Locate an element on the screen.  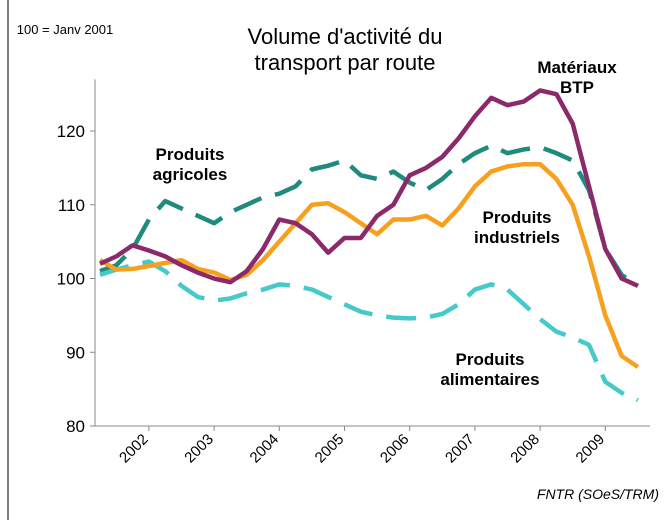
chart-title: Volume d'activité du transport par route is located at coordinates (345, 49).